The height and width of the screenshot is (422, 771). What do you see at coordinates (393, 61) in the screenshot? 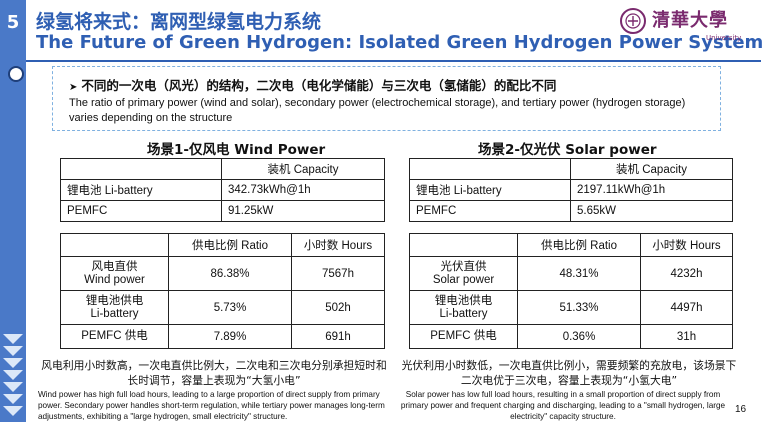
I see `title-underline` at bounding box center [393, 61].